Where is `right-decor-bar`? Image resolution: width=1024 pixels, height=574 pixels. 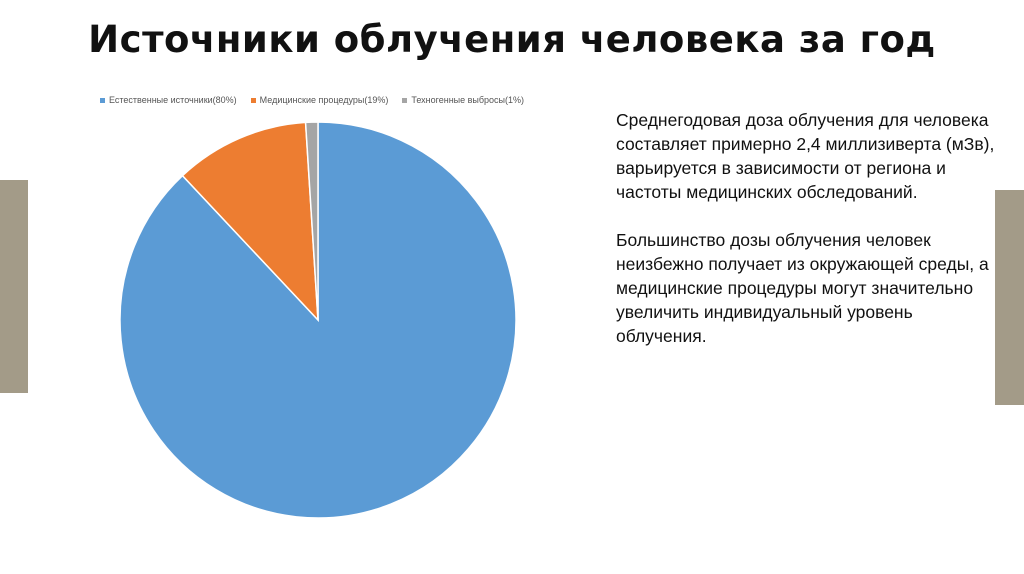
right-decor-bar is located at coordinates (1009, 297).